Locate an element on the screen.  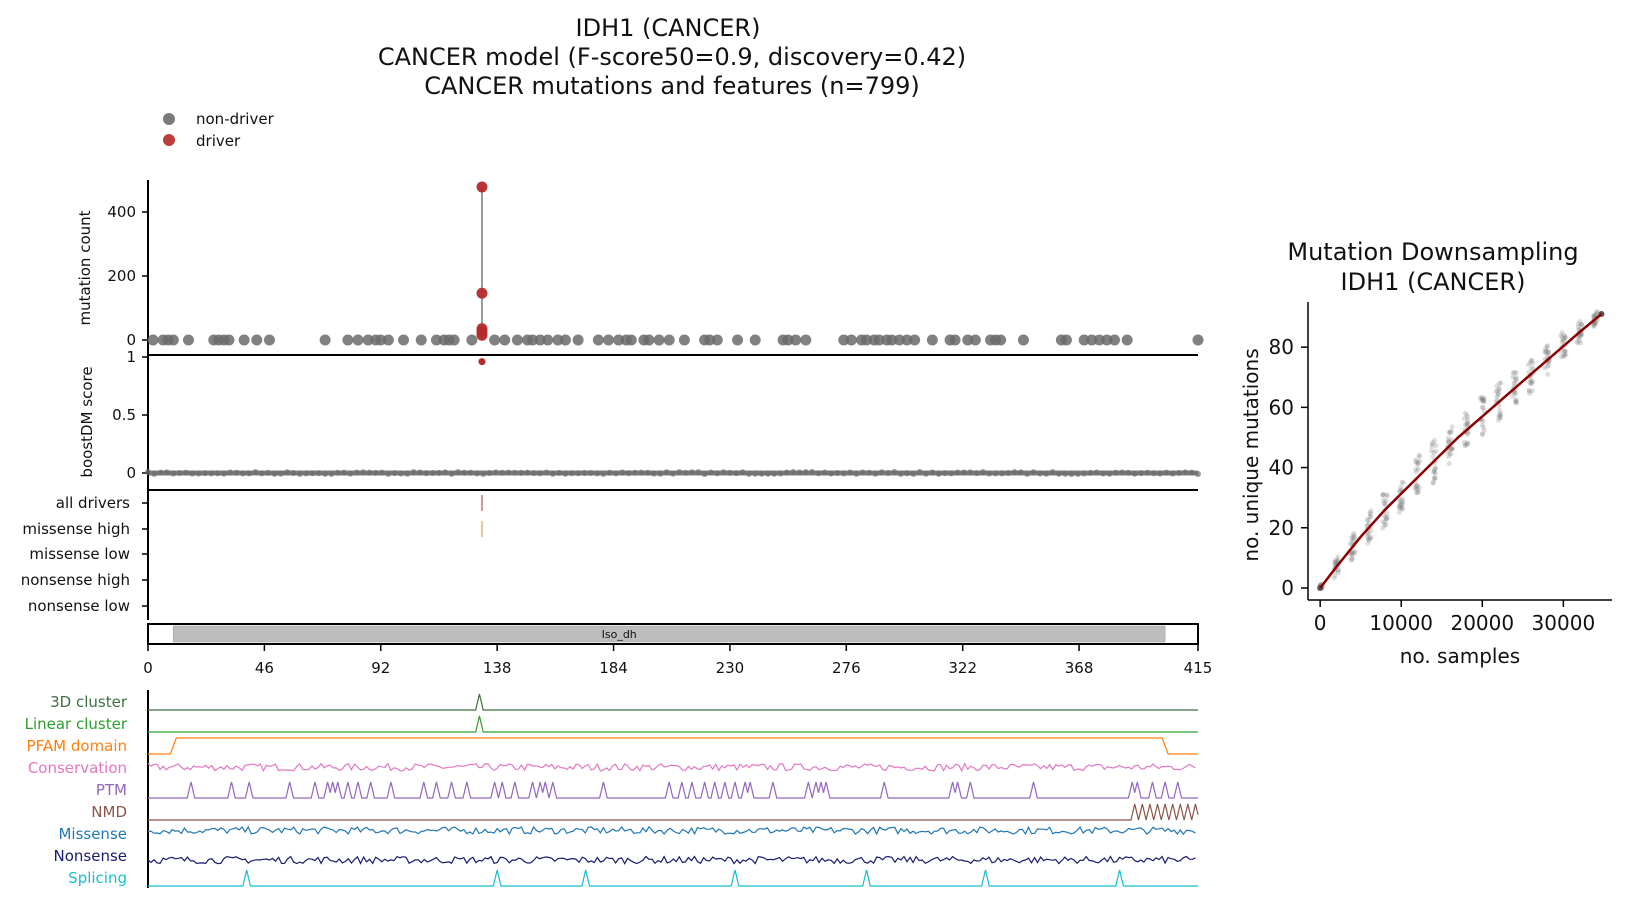
feature-track-label: PFAM domain is located at coordinates (77, 746).